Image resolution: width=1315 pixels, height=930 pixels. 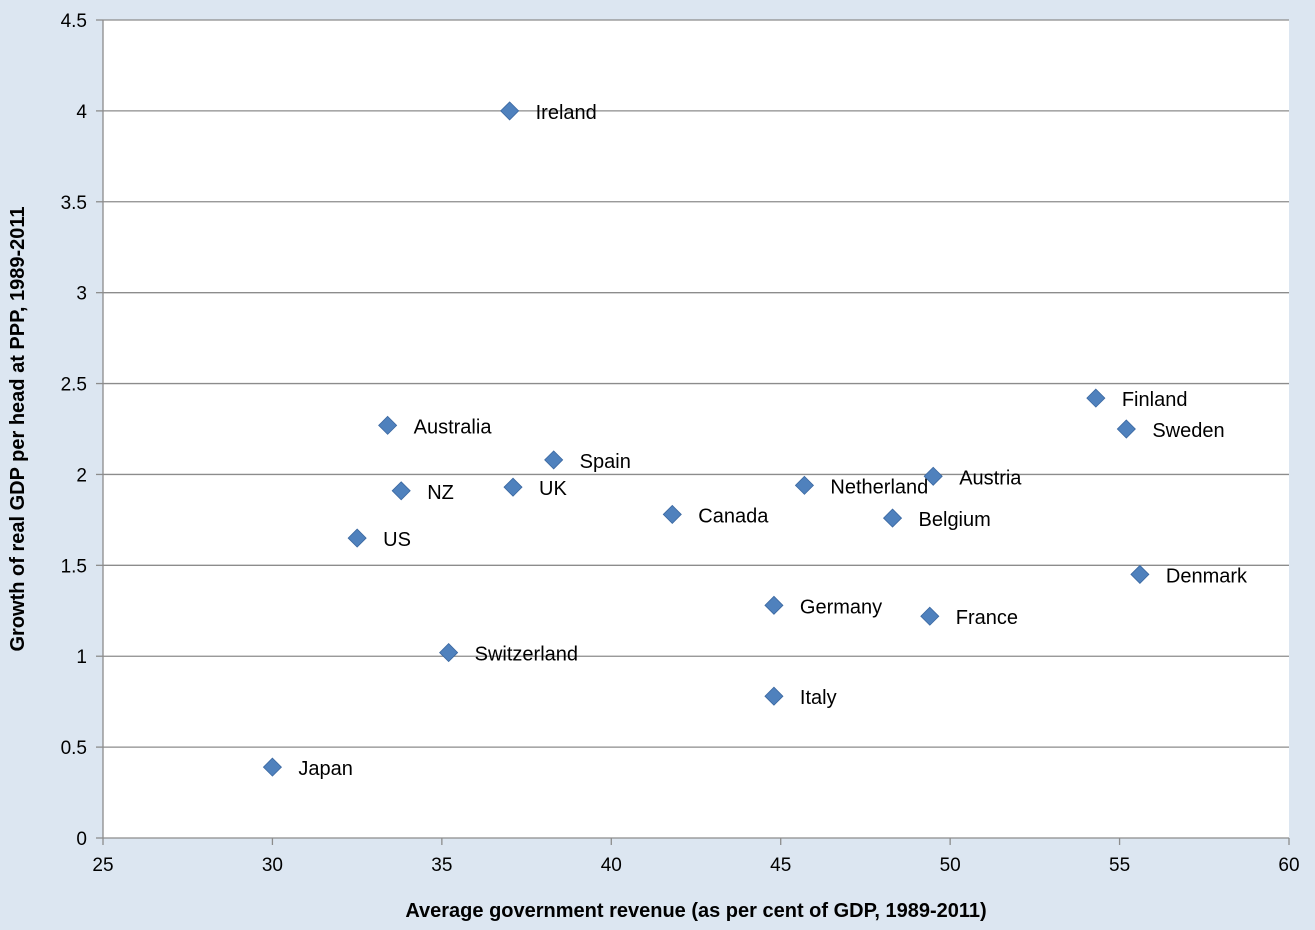 What do you see at coordinates (733, 516) in the screenshot?
I see `data-point-label: Canada` at bounding box center [733, 516].